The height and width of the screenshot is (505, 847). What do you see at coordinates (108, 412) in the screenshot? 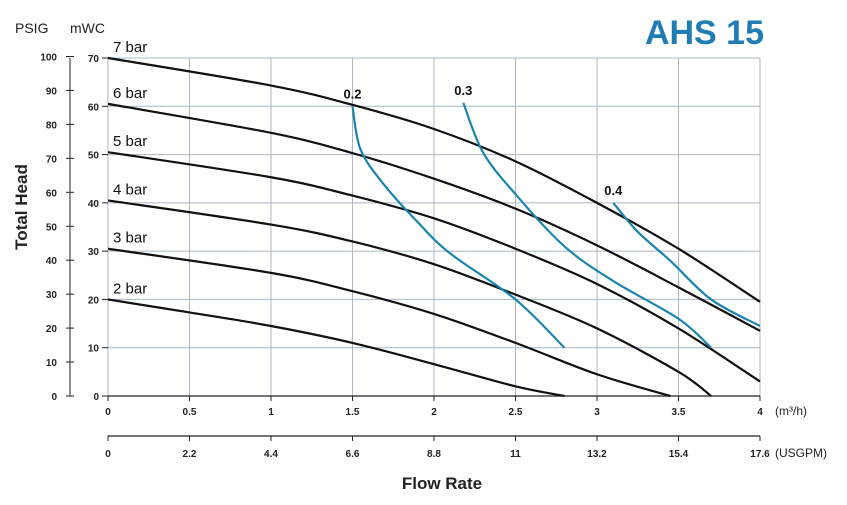
I see `x-tick-label-m3h: 0` at bounding box center [108, 412].